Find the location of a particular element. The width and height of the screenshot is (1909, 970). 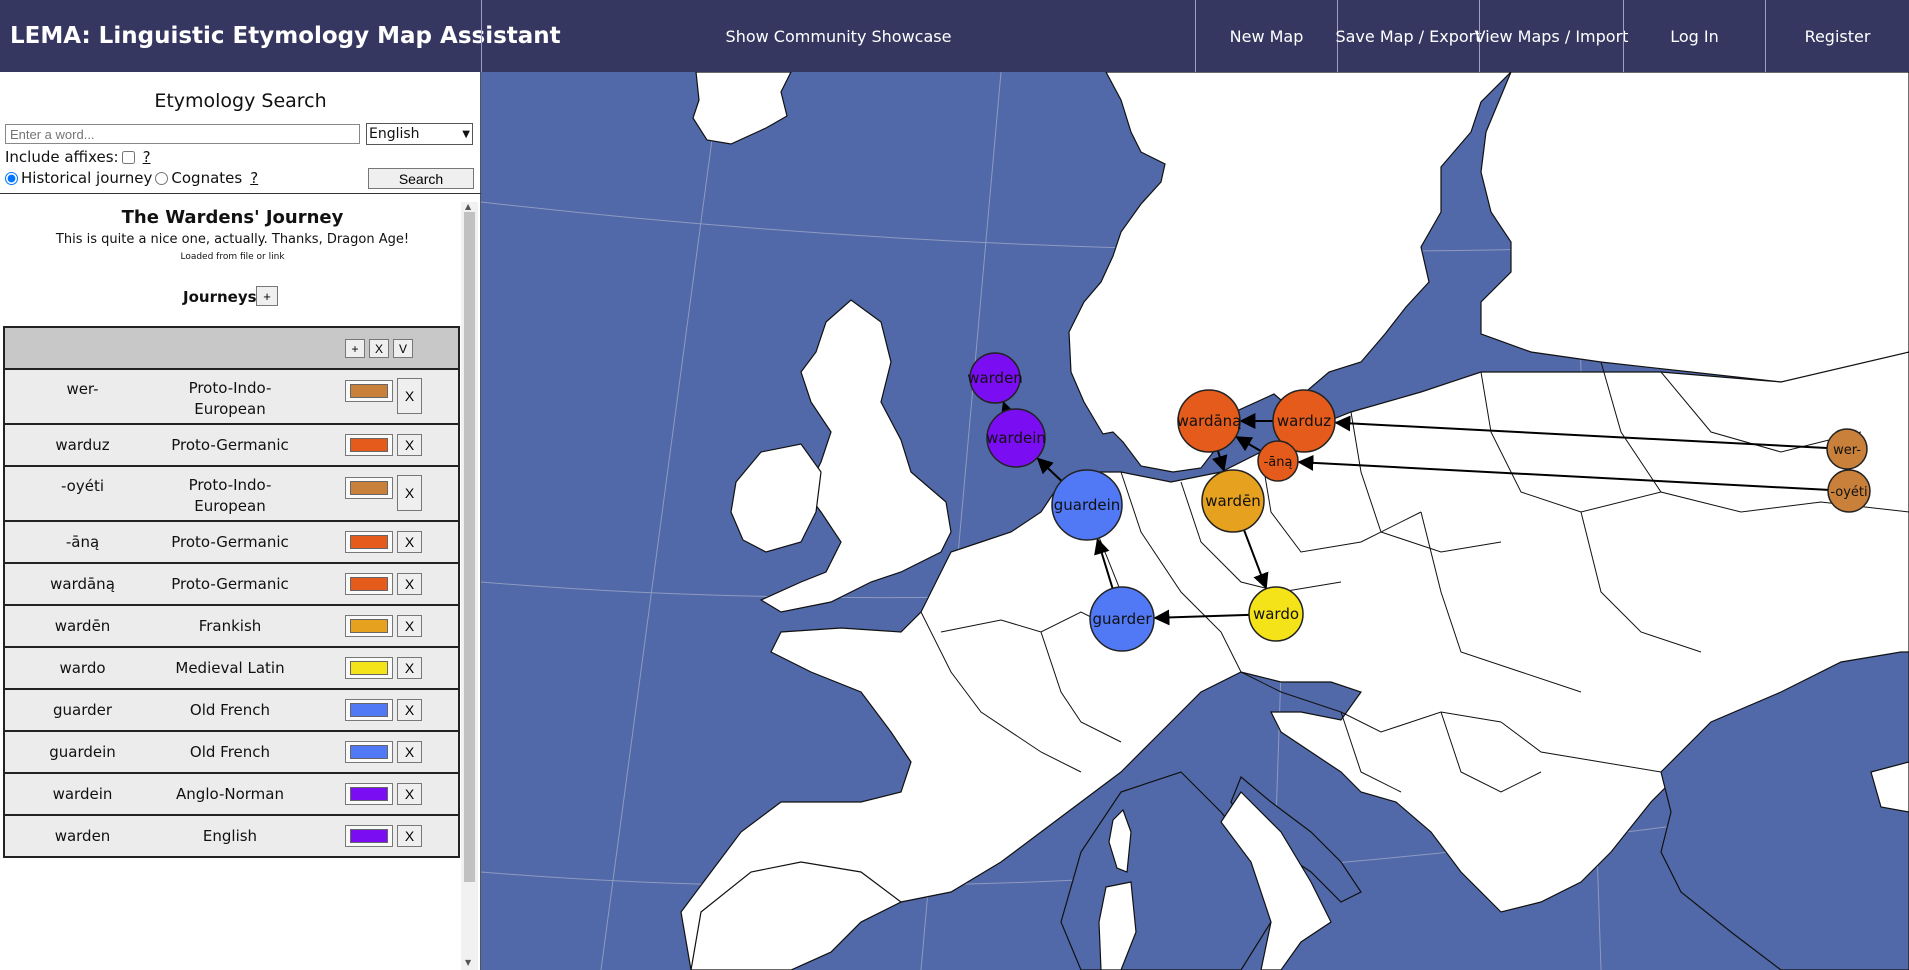

arrow-wardēn-to-wardo is located at coordinates (1256, 559).